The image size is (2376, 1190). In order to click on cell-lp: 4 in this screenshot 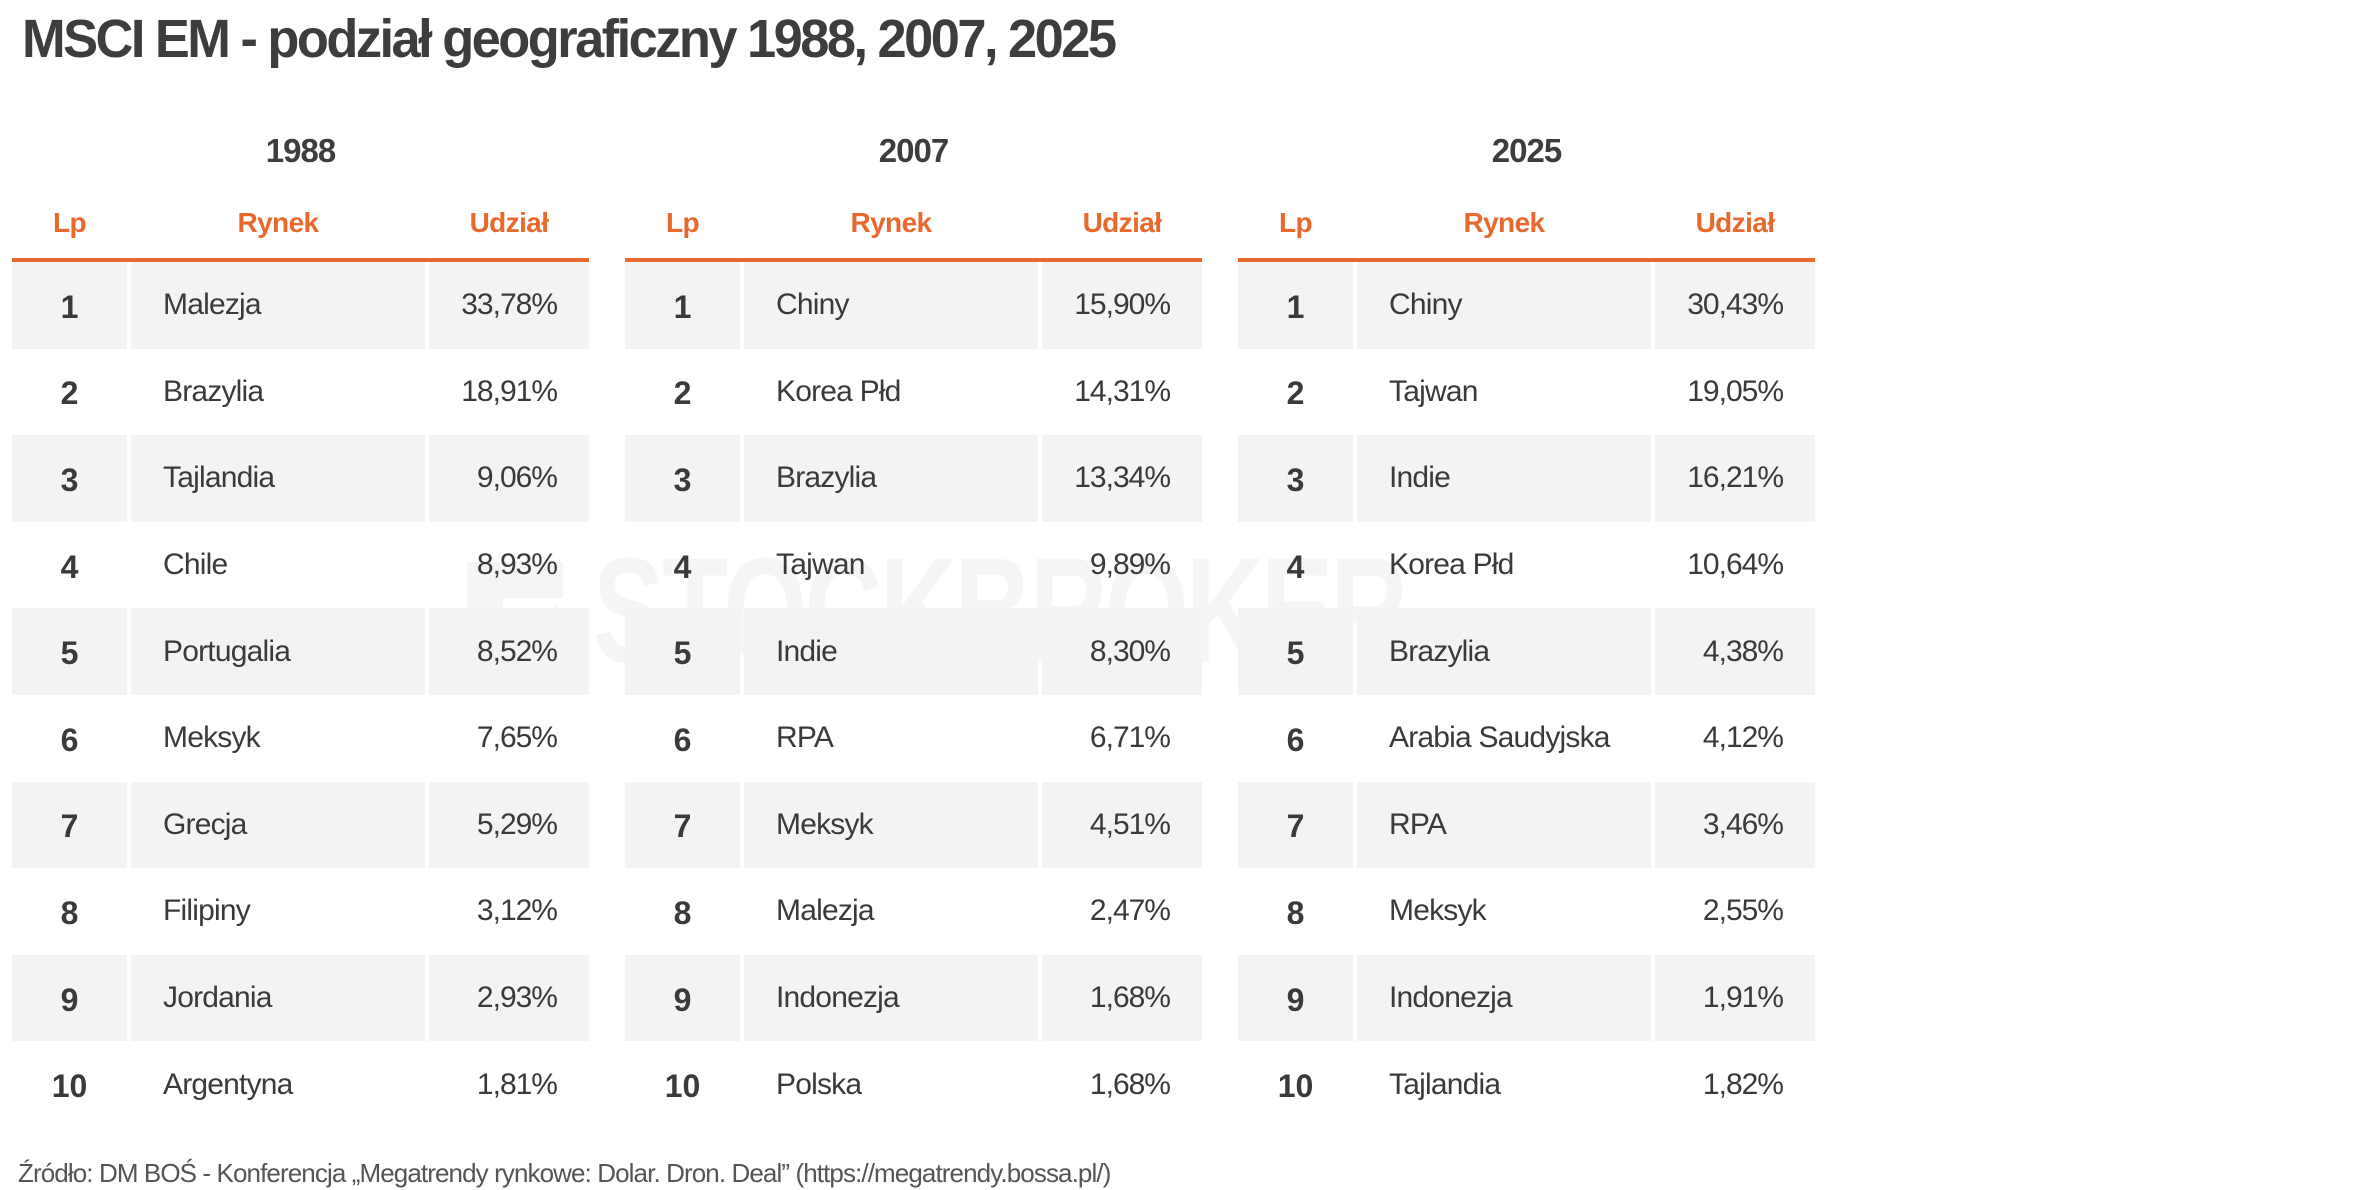, I will do `click(682, 566)`.